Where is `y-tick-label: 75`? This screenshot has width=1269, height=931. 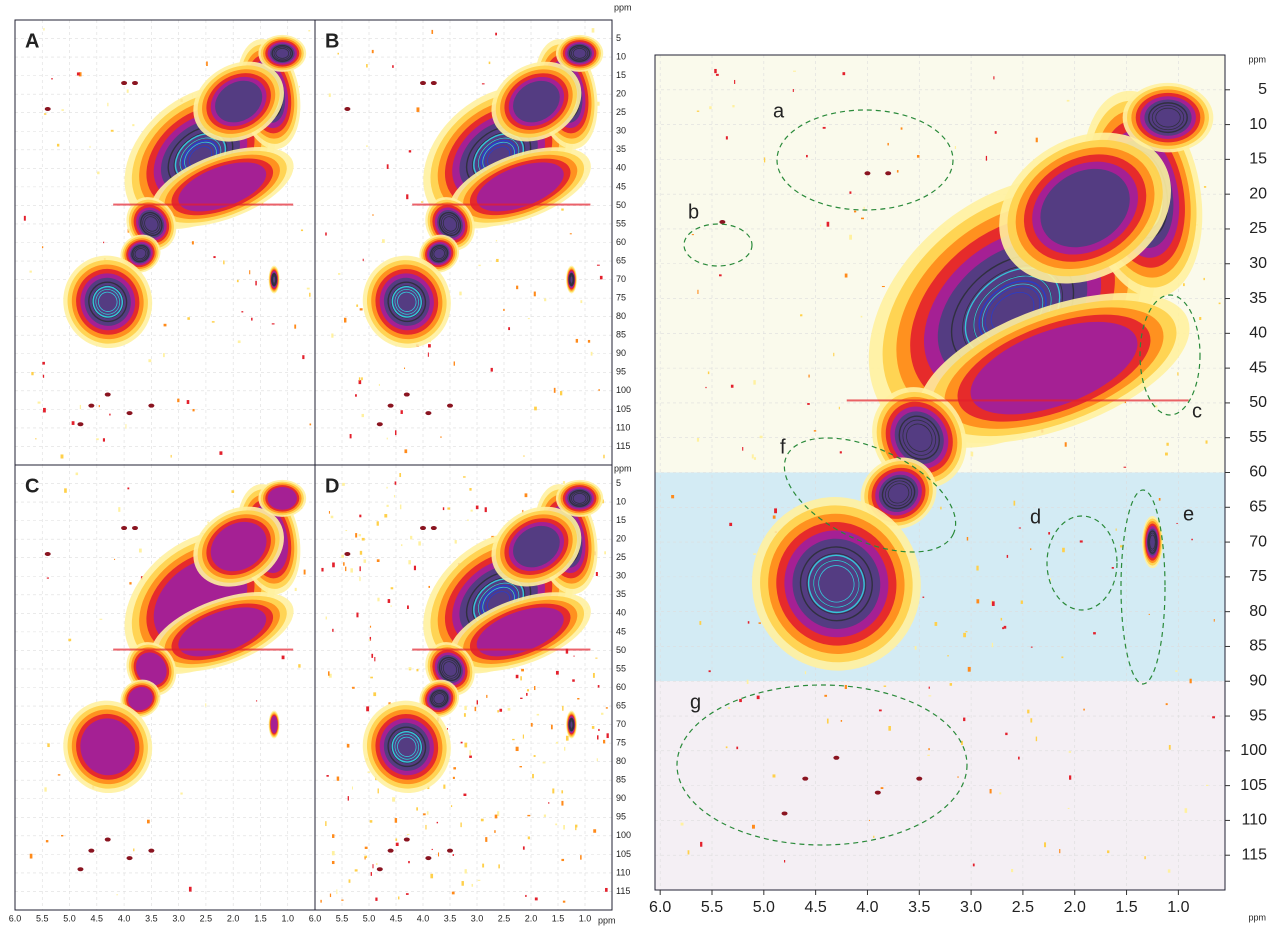 y-tick-label: 75 is located at coordinates (1258, 576).